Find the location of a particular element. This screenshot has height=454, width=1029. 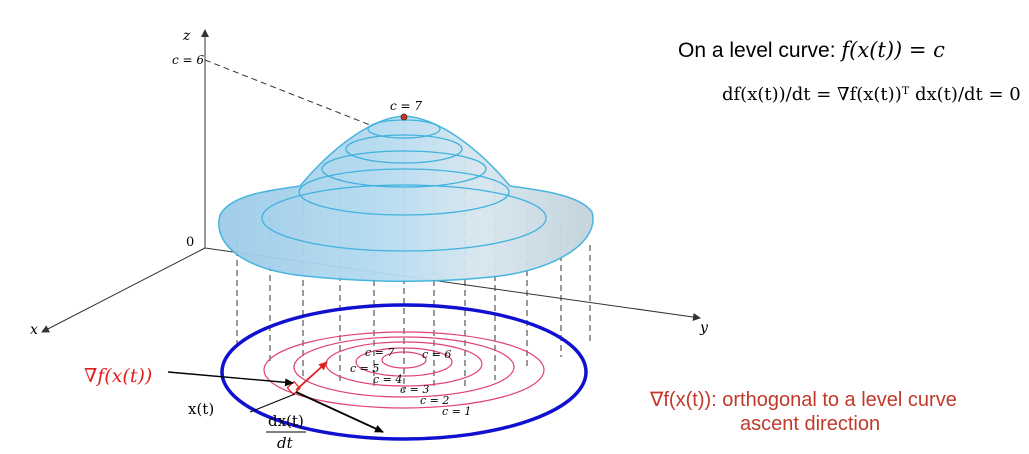

peak-point is located at coordinates (404, 117).